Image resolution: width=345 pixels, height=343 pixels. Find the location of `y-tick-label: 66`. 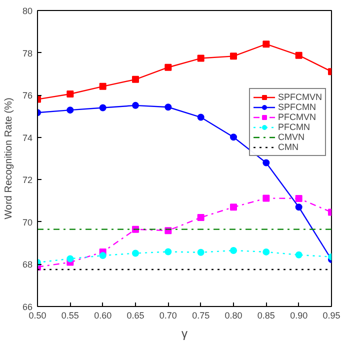

y-tick-label: 66 is located at coordinates (27, 307).